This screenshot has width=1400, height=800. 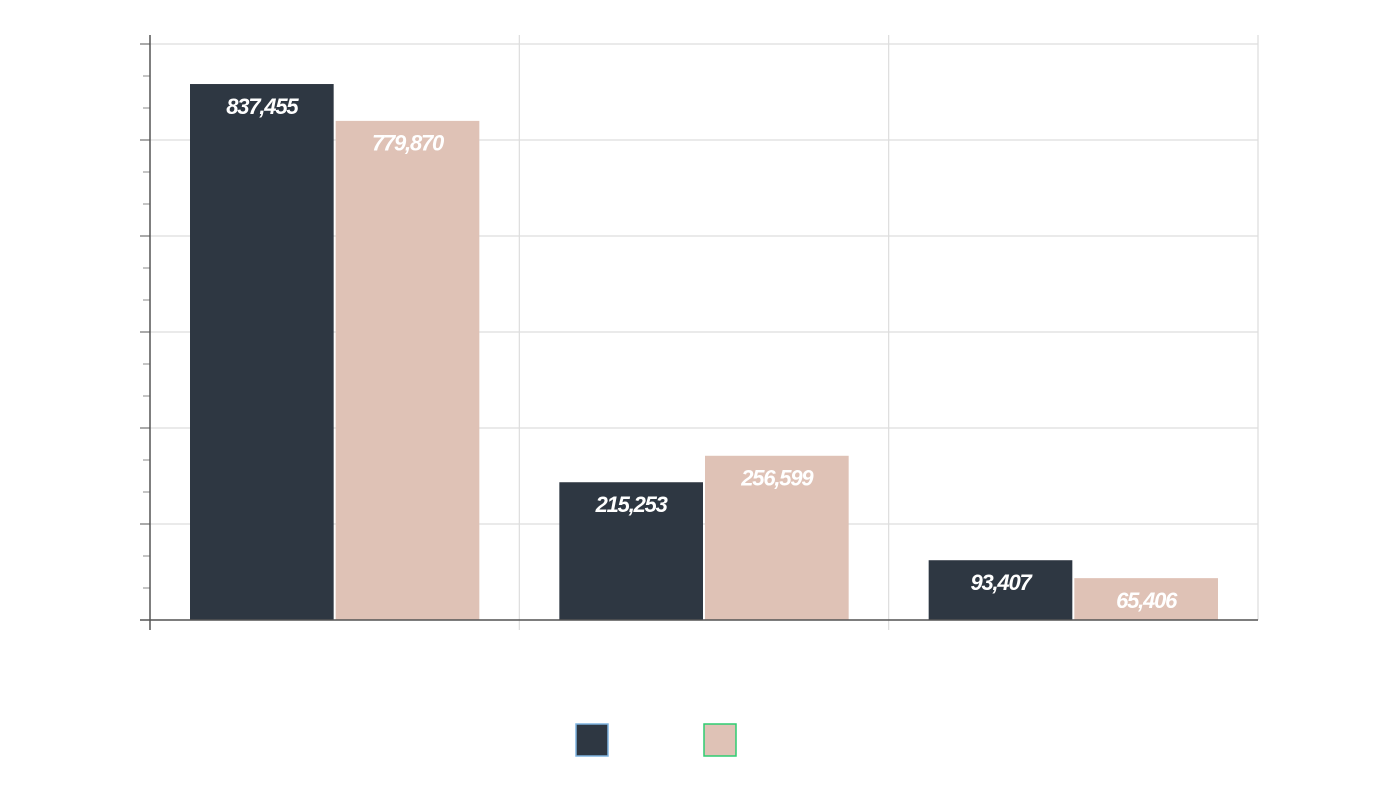 I want to click on legend, so click(x=656, y=740).